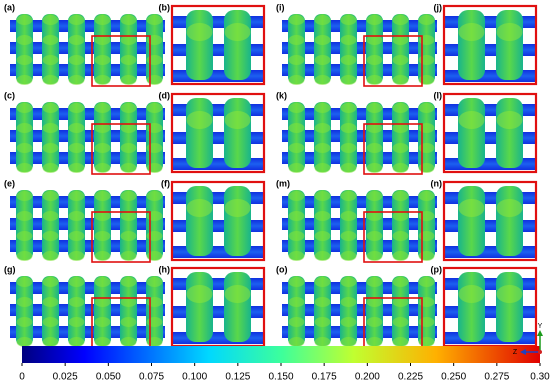 This screenshot has width=550, height=389. I want to click on zoom-box, so click(393, 61).